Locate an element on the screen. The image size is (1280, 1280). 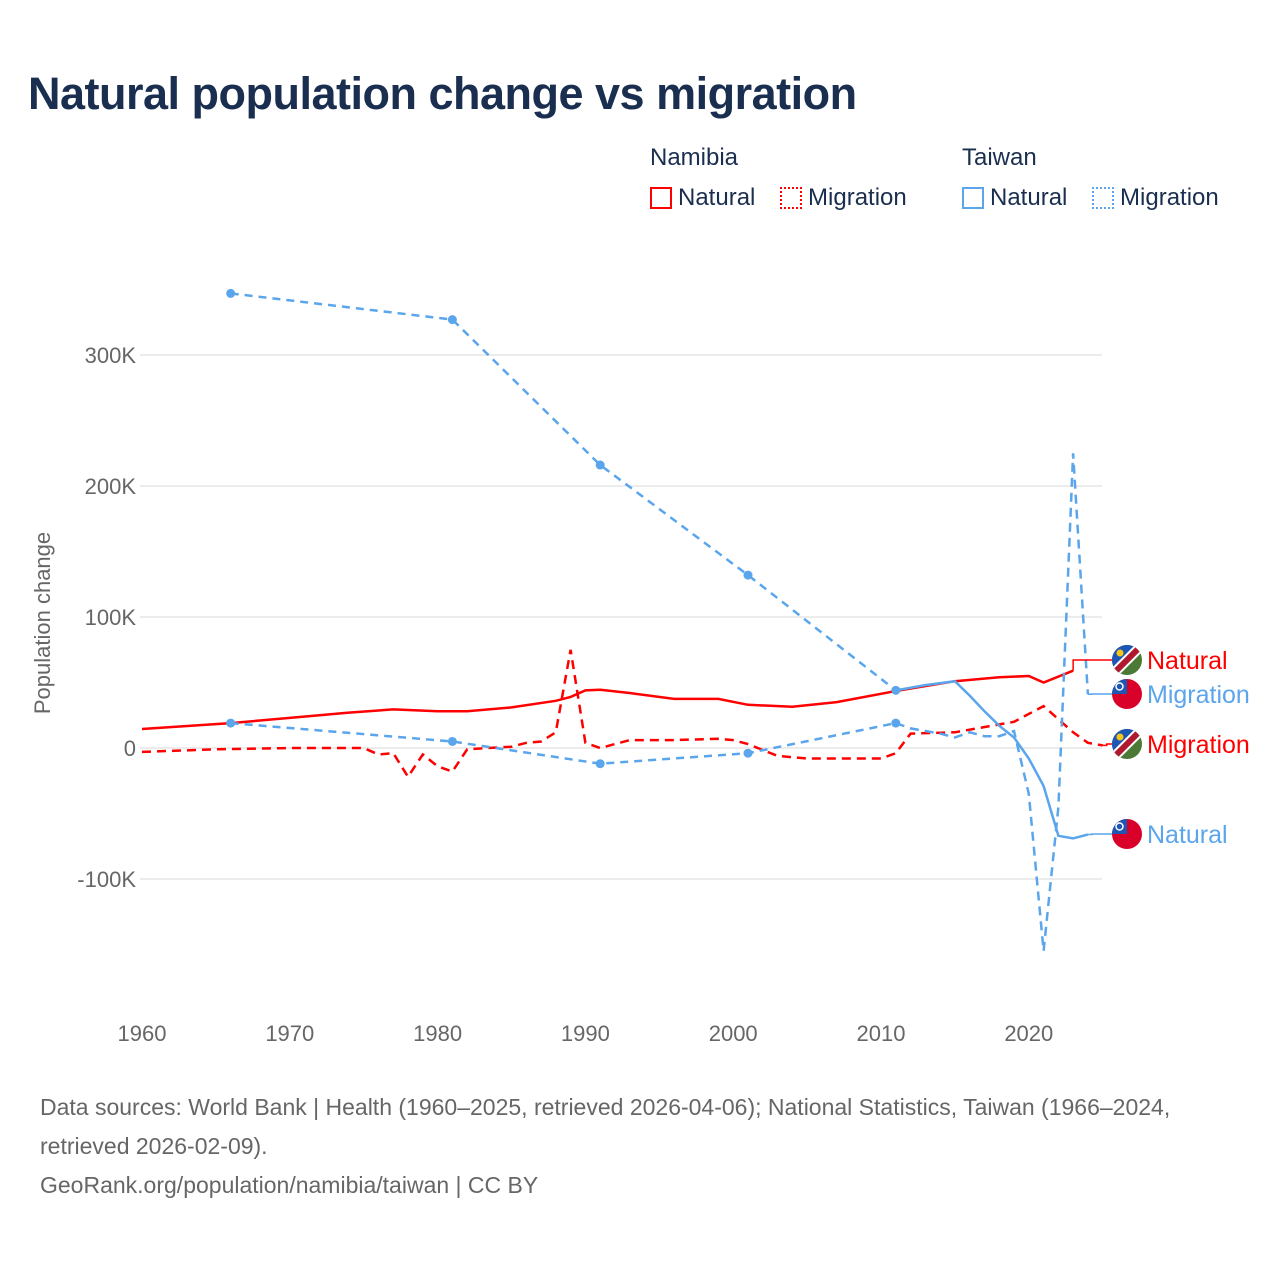
x-tick-label: 1980 is located at coordinates (437, 1033).